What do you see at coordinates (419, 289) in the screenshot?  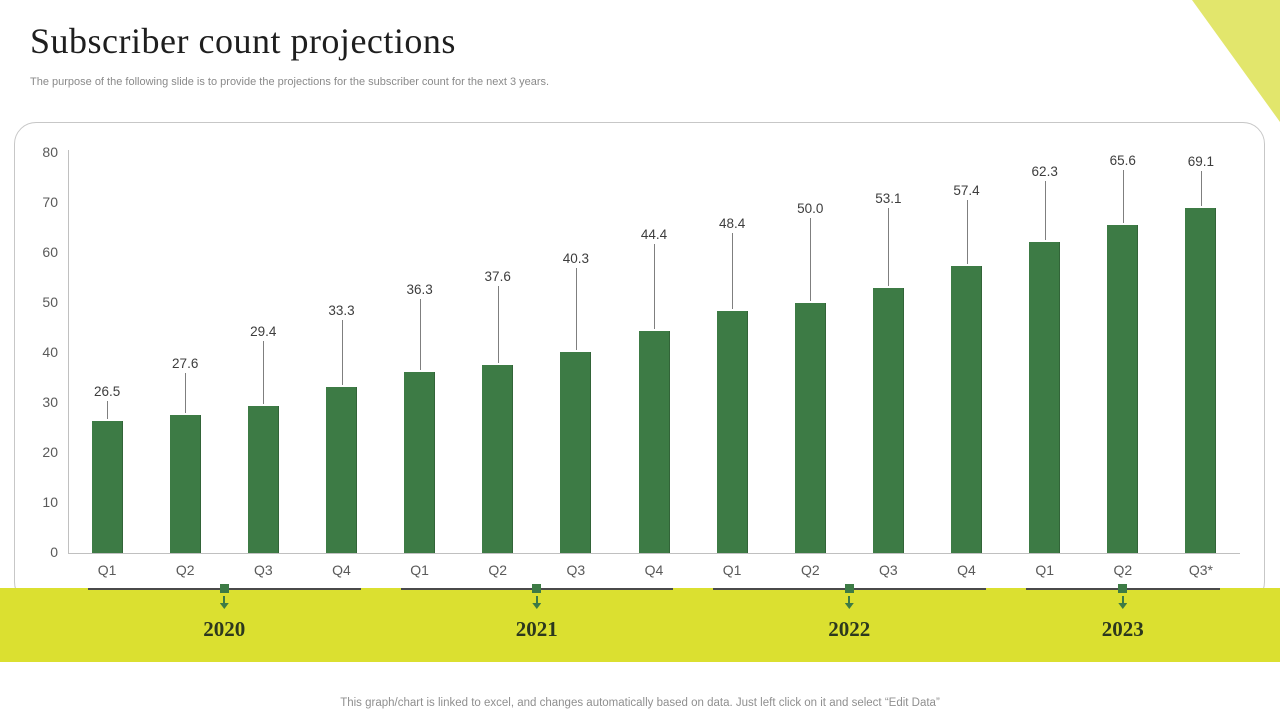 I see `bar-value-label: 36.3` at bounding box center [419, 289].